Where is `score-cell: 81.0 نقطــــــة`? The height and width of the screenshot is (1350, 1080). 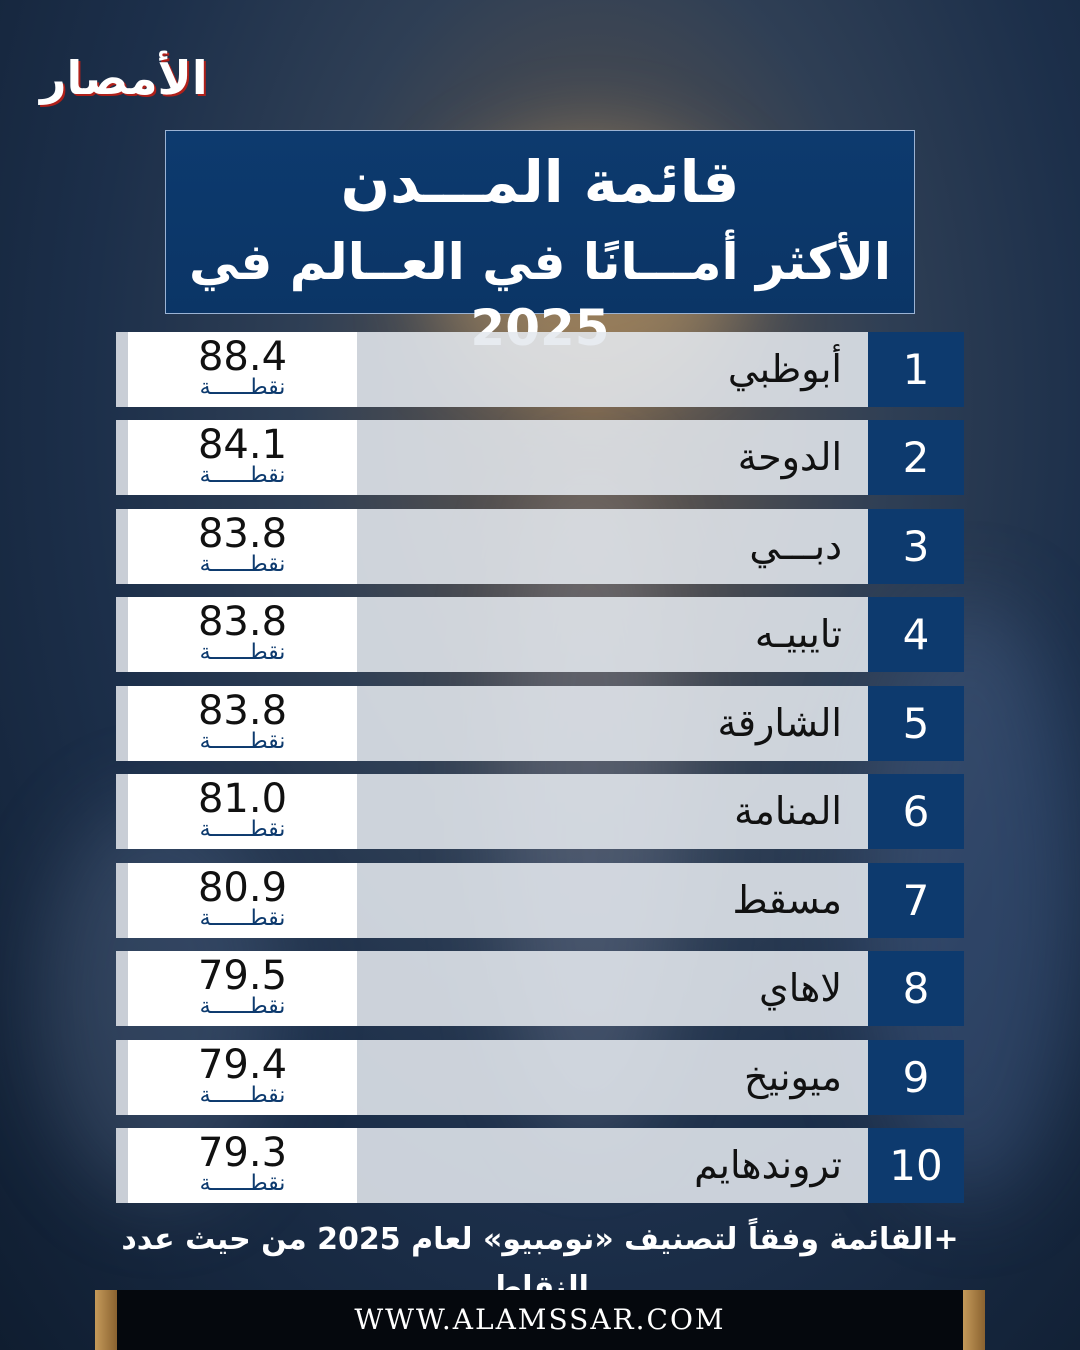
score-cell: 81.0 نقطــــــة is located at coordinates (236, 811).